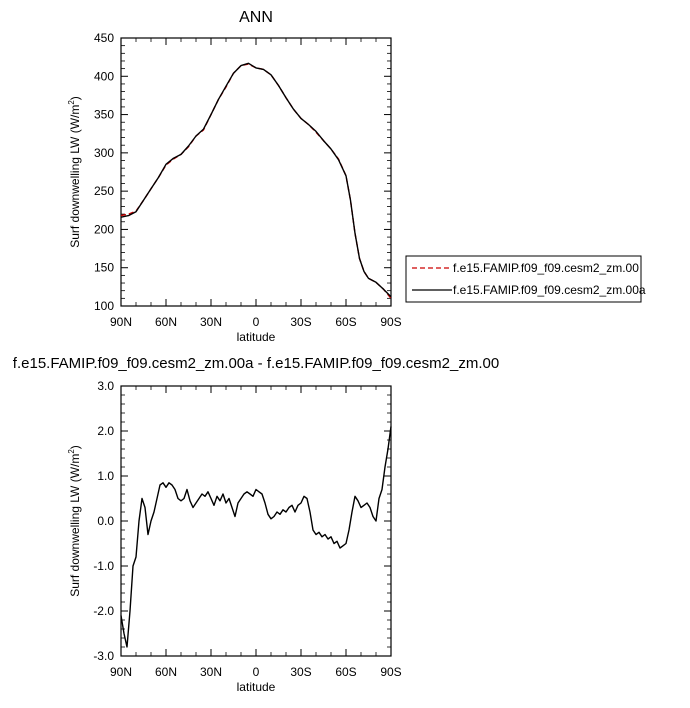 The image size is (690, 708). What do you see at coordinates (300, 672) in the screenshot?
I see `bottom-x-tick-label: 30S` at bounding box center [300, 672].